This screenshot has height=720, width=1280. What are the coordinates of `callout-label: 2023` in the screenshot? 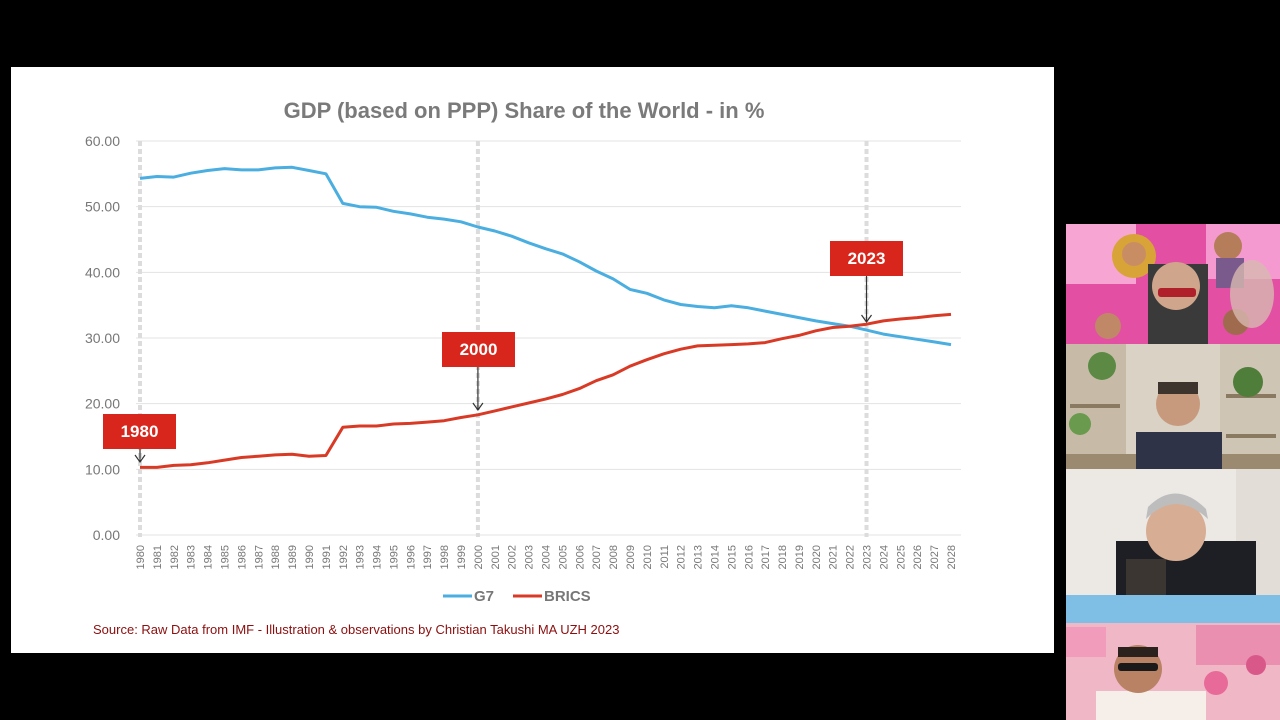 It's located at (867, 258).